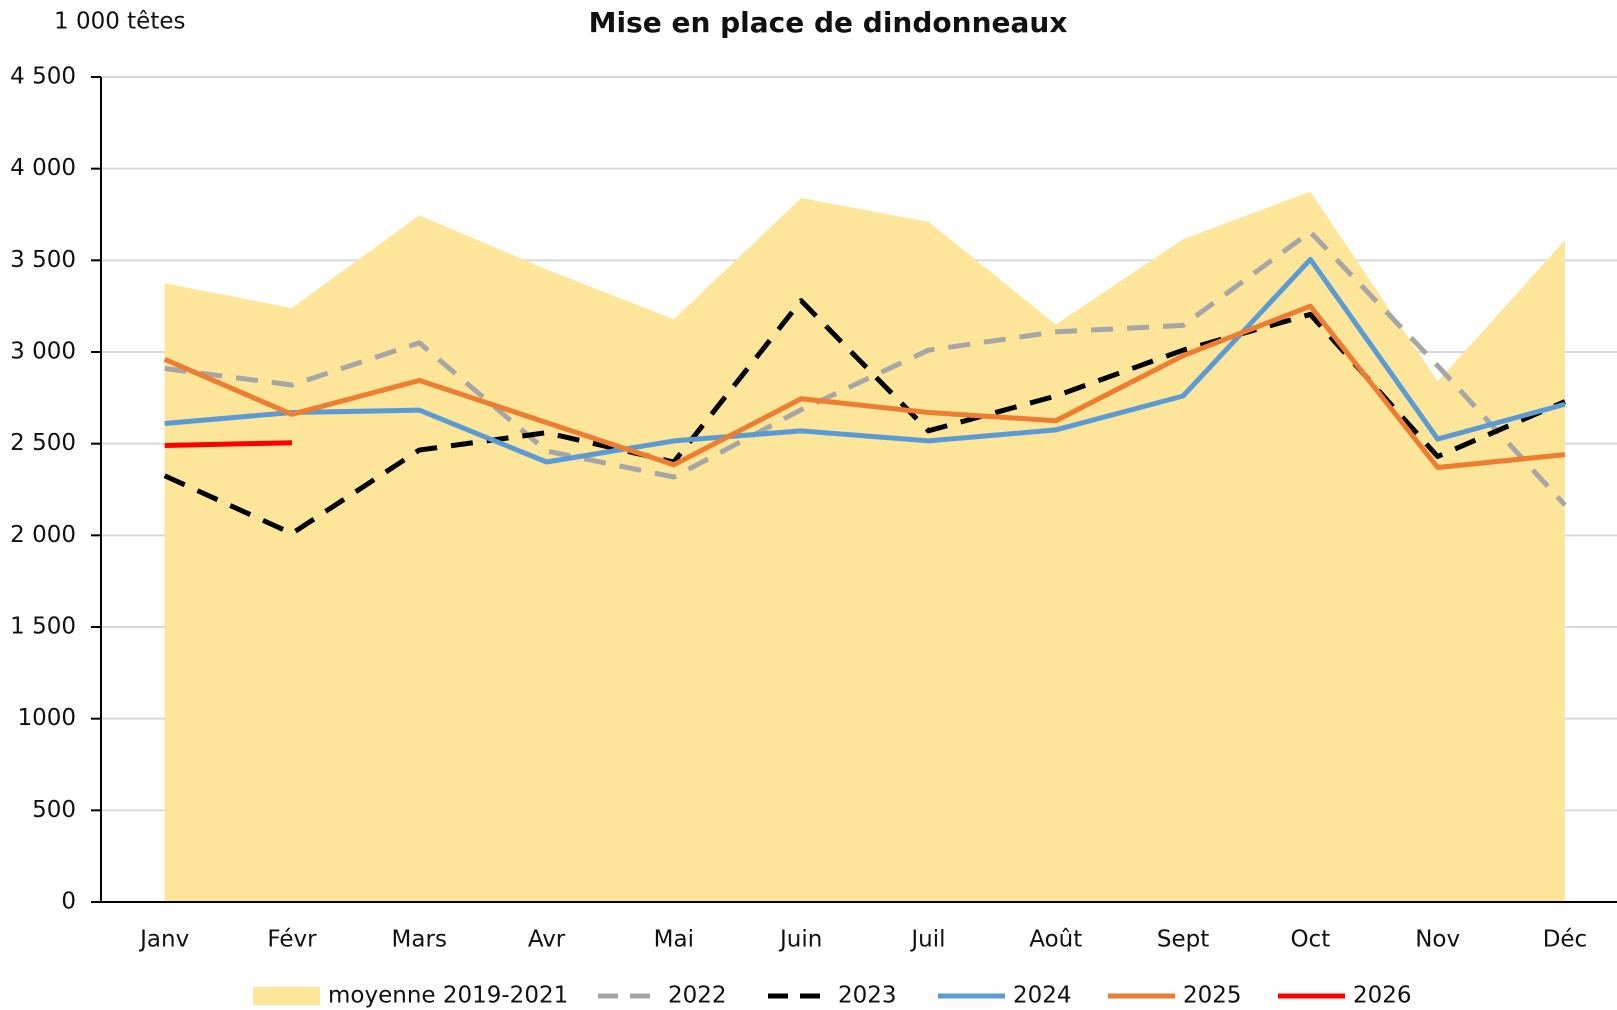  Describe the element at coordinates (800, 940) in the screenshot. I see `x-tick-label: Juin` at that location.